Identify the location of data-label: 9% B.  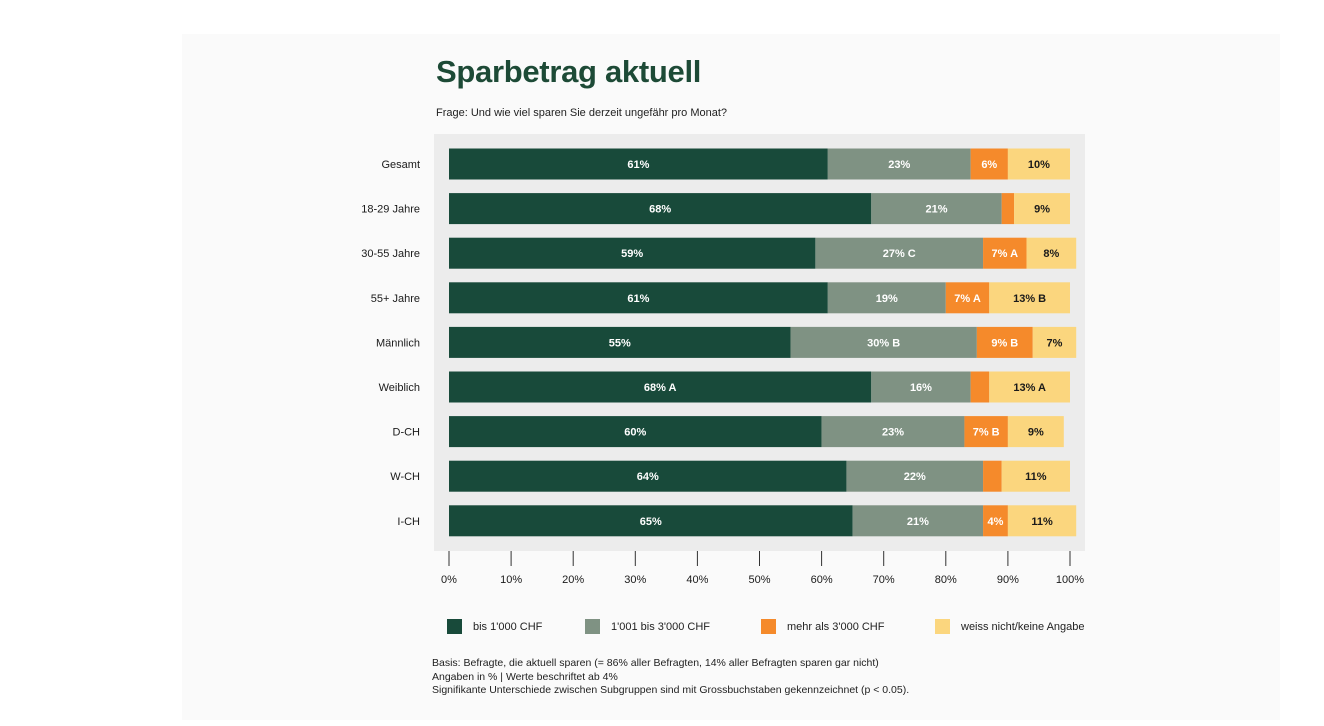
(1004, 343).